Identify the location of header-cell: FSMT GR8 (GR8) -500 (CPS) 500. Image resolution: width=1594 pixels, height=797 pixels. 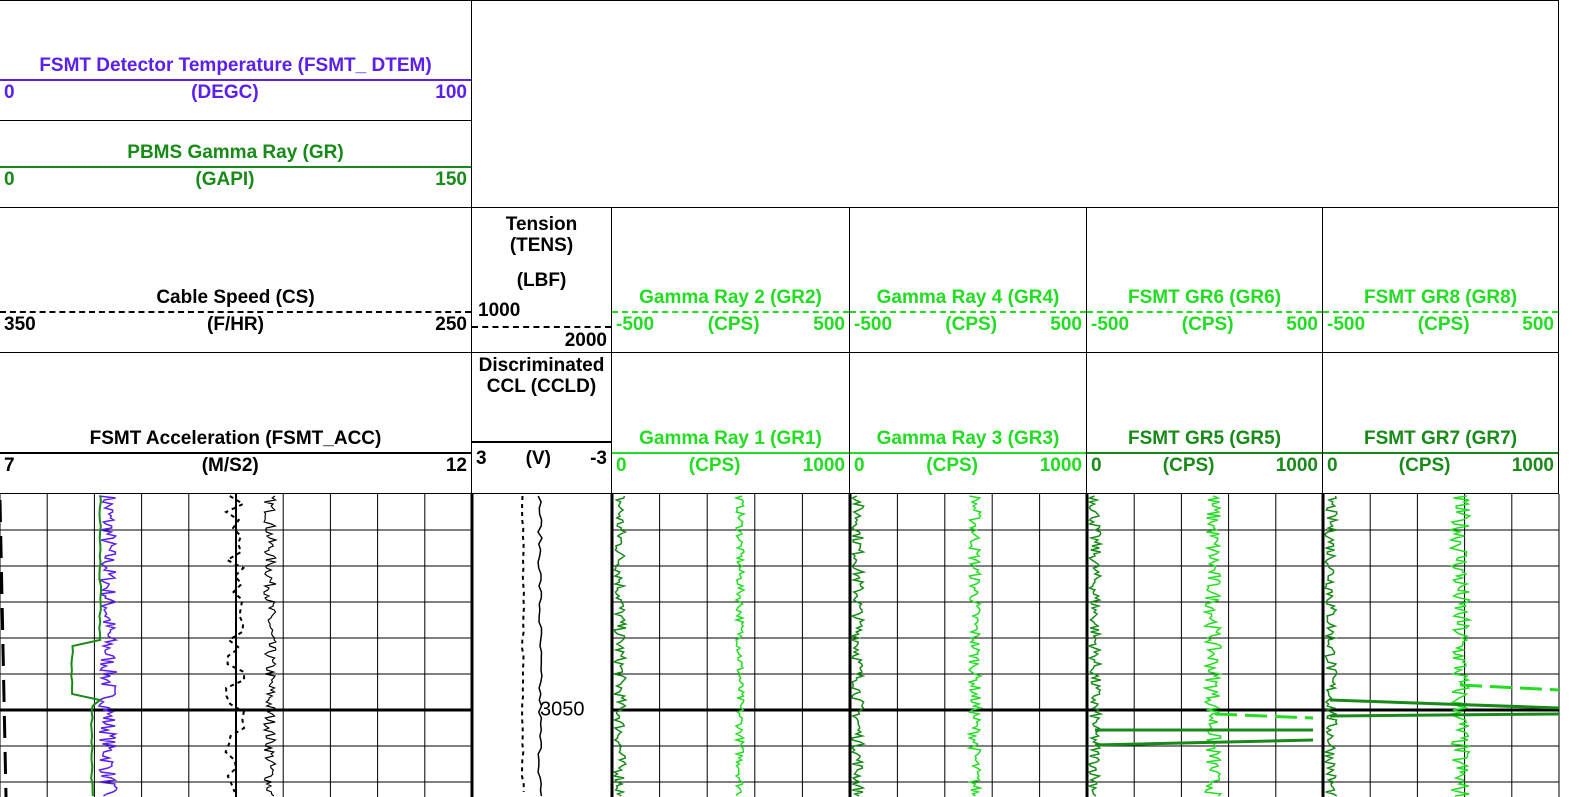
(1441, 280).